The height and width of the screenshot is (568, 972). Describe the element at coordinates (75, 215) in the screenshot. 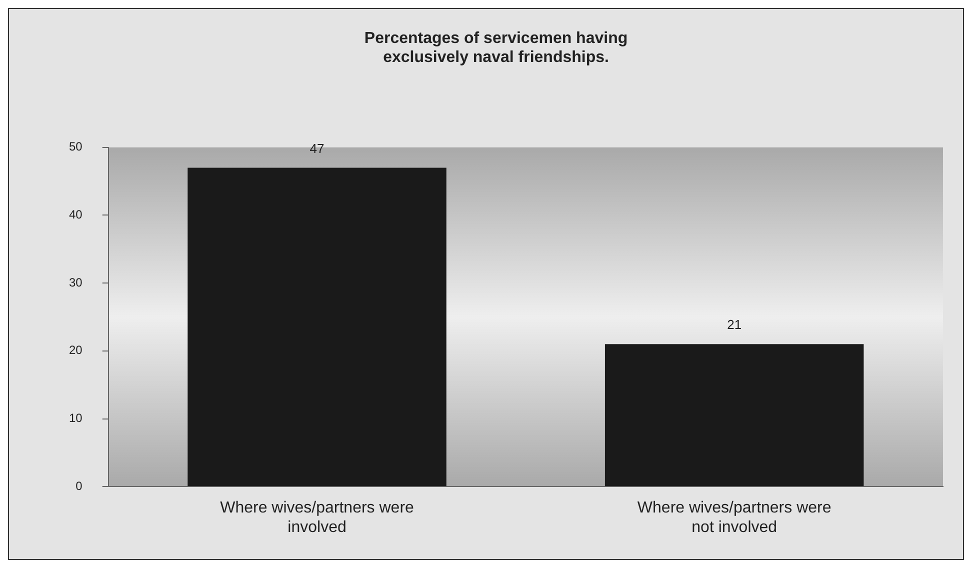

I see `y-tick-label: 40` at that location.